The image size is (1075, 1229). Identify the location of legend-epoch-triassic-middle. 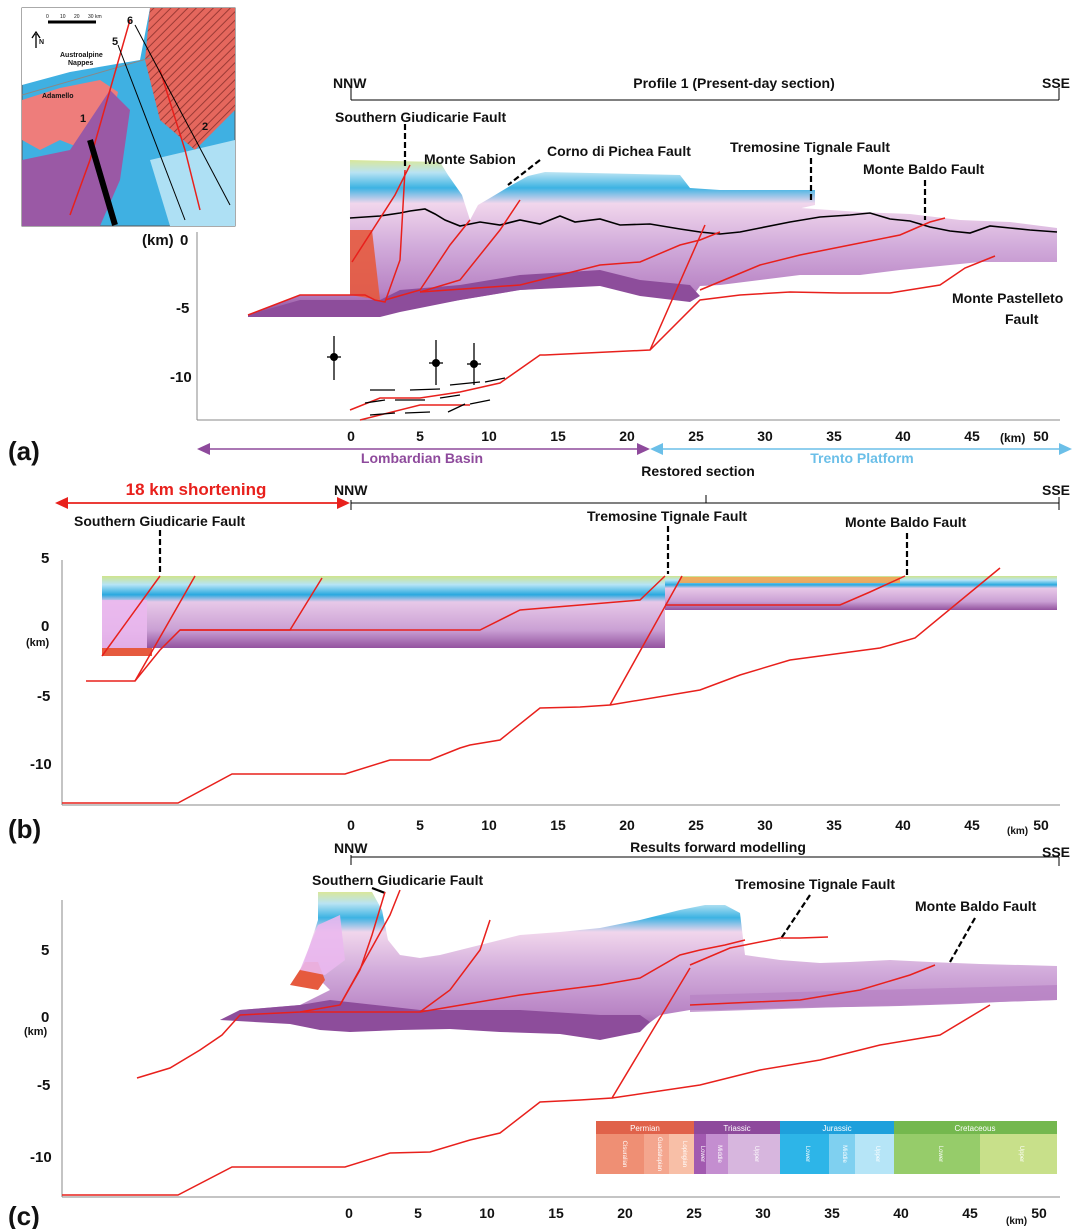
(717, 1154).